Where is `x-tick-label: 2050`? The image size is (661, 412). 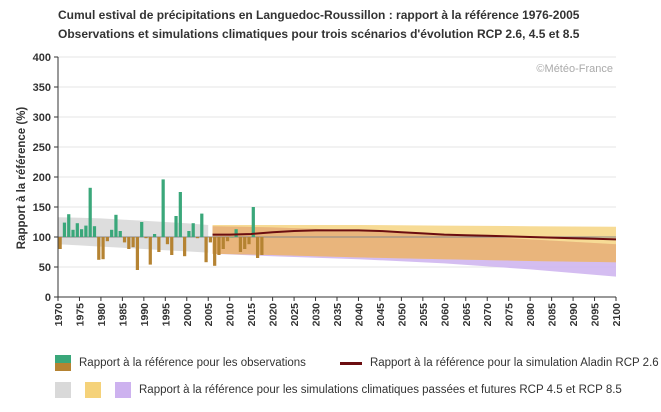 x-tick-label: 2050 is located at coordinates (402, 315).